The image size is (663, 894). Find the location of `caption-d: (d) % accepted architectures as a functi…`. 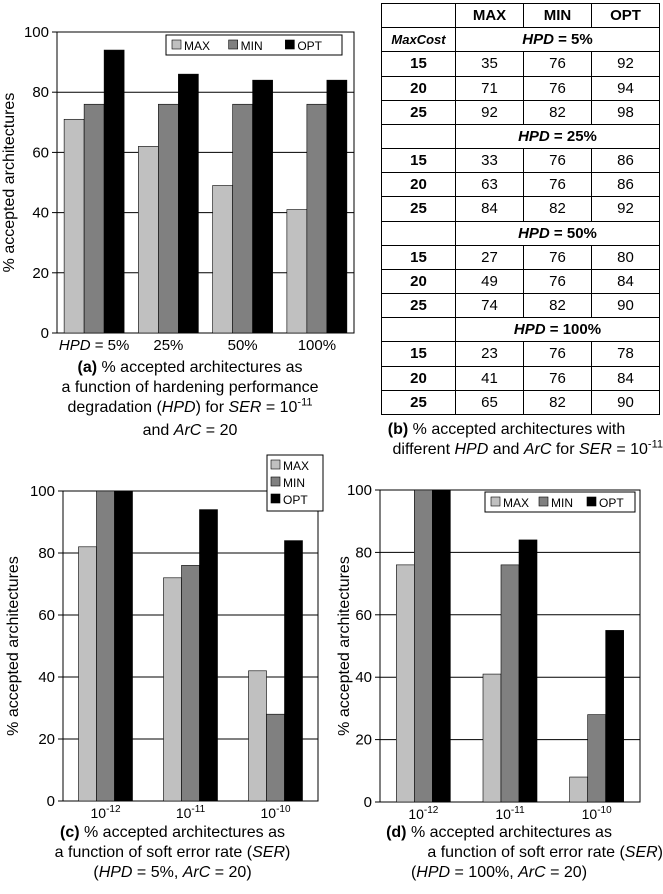

caption-d: (d) % accepted architectures as a functi… is located at coordinates (499, 853).